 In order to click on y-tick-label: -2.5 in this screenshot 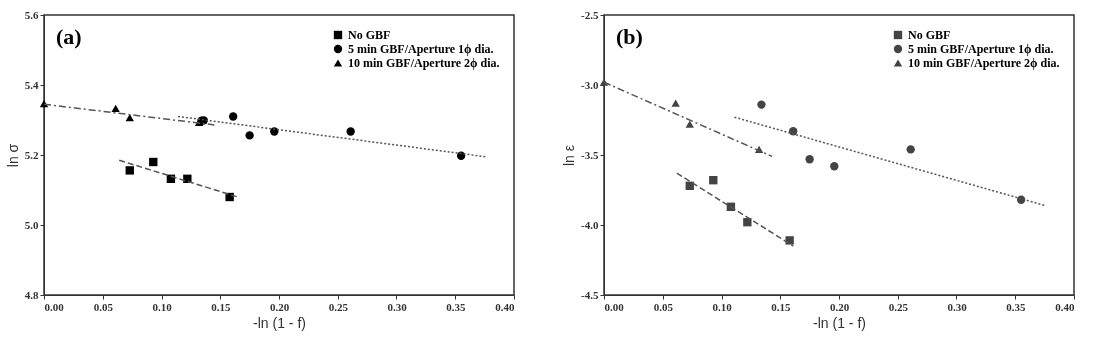, I will do `click(590, 14)`.